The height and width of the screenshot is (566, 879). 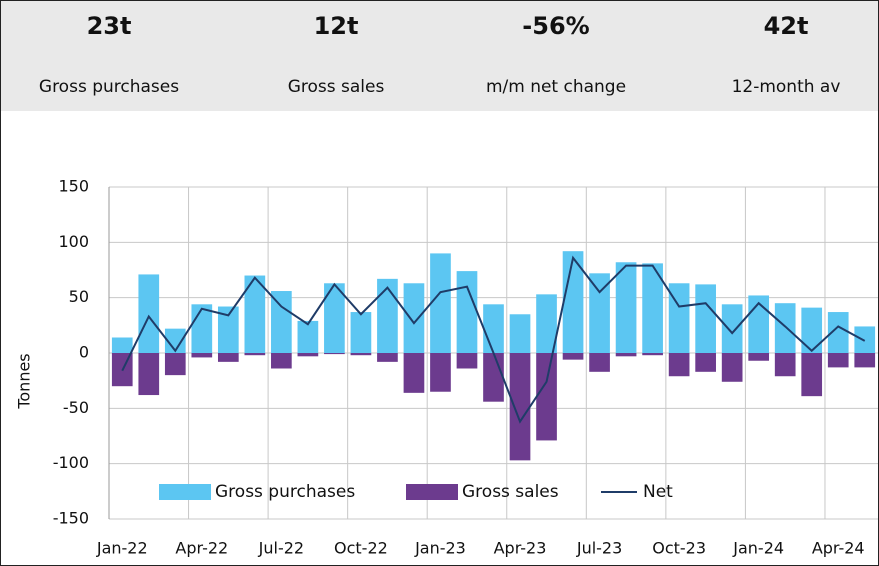 I want to click on y-tick-label: 0, so click(x=84, y=352).